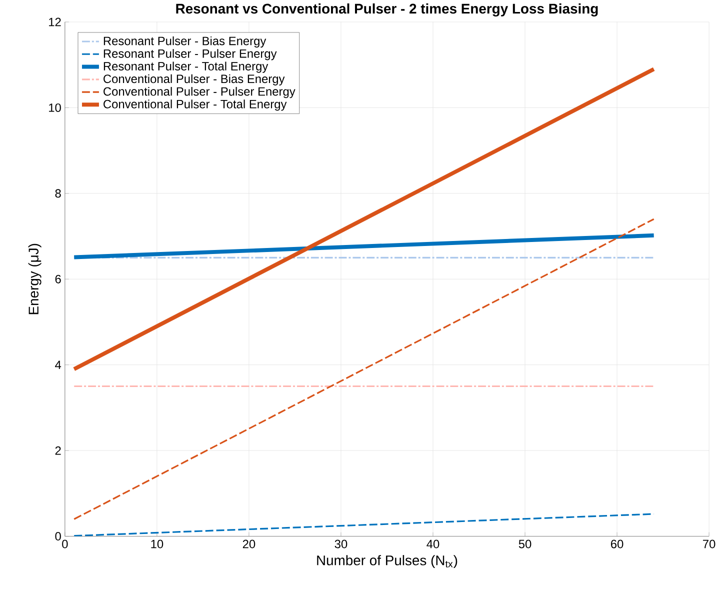  I want to click on x-tick-label: 70, so click(709, 544).